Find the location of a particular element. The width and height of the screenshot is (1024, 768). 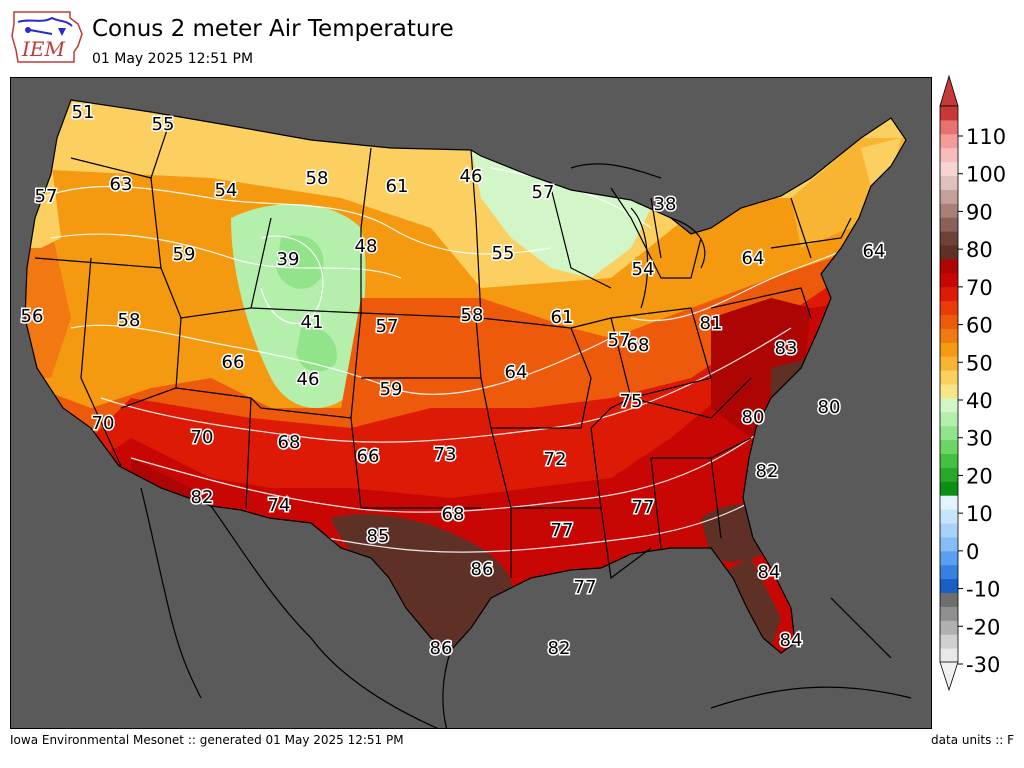

colorbar-bottom-arrow is located at coordinates (949, 676).